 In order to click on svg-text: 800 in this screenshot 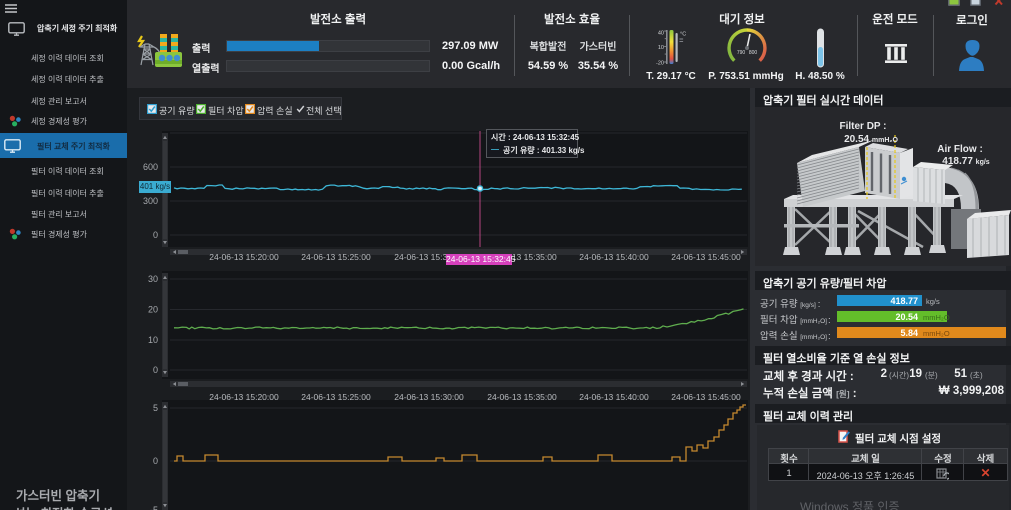, I will do `click(753, 53)`.